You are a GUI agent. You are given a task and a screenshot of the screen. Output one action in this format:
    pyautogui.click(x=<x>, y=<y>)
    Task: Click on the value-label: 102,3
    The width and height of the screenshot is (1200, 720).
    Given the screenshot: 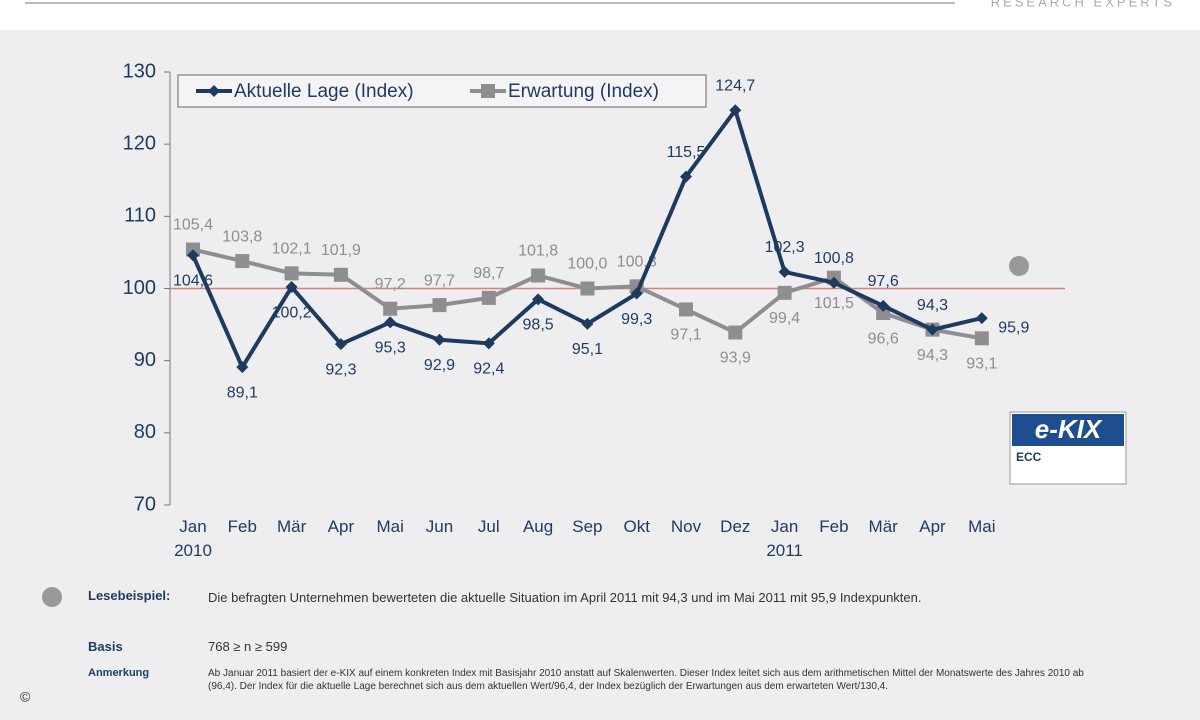 What is the action you would take?
    pyautogui.click(x=785, y=247)
    